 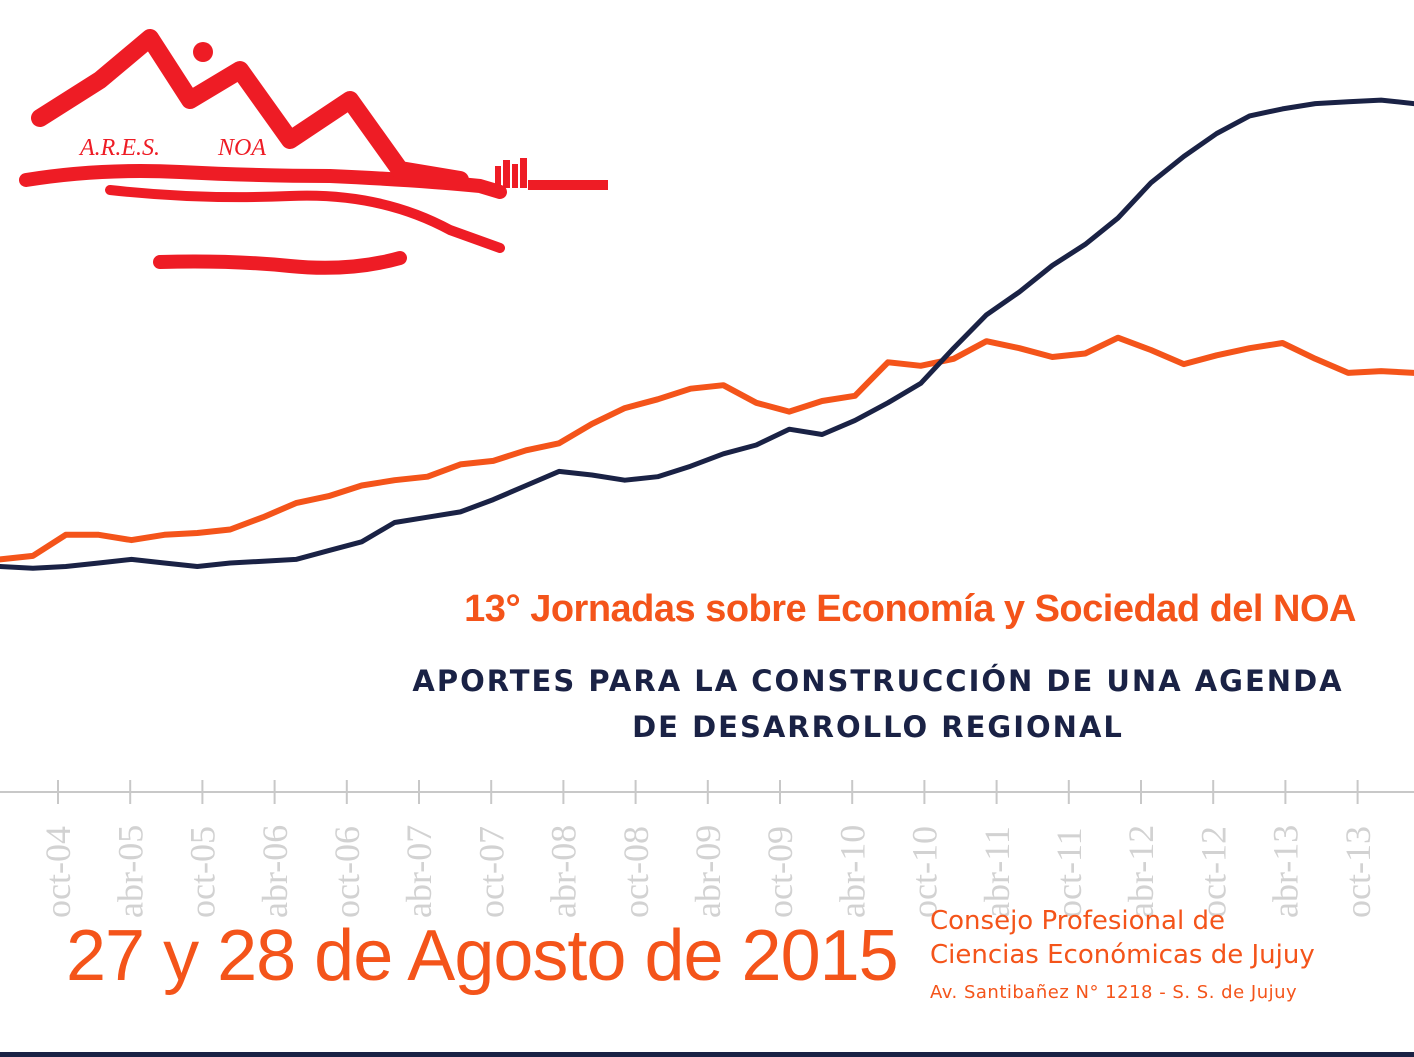 I want to click on x-tick-label: oct-07, so click(x=491, y=872).